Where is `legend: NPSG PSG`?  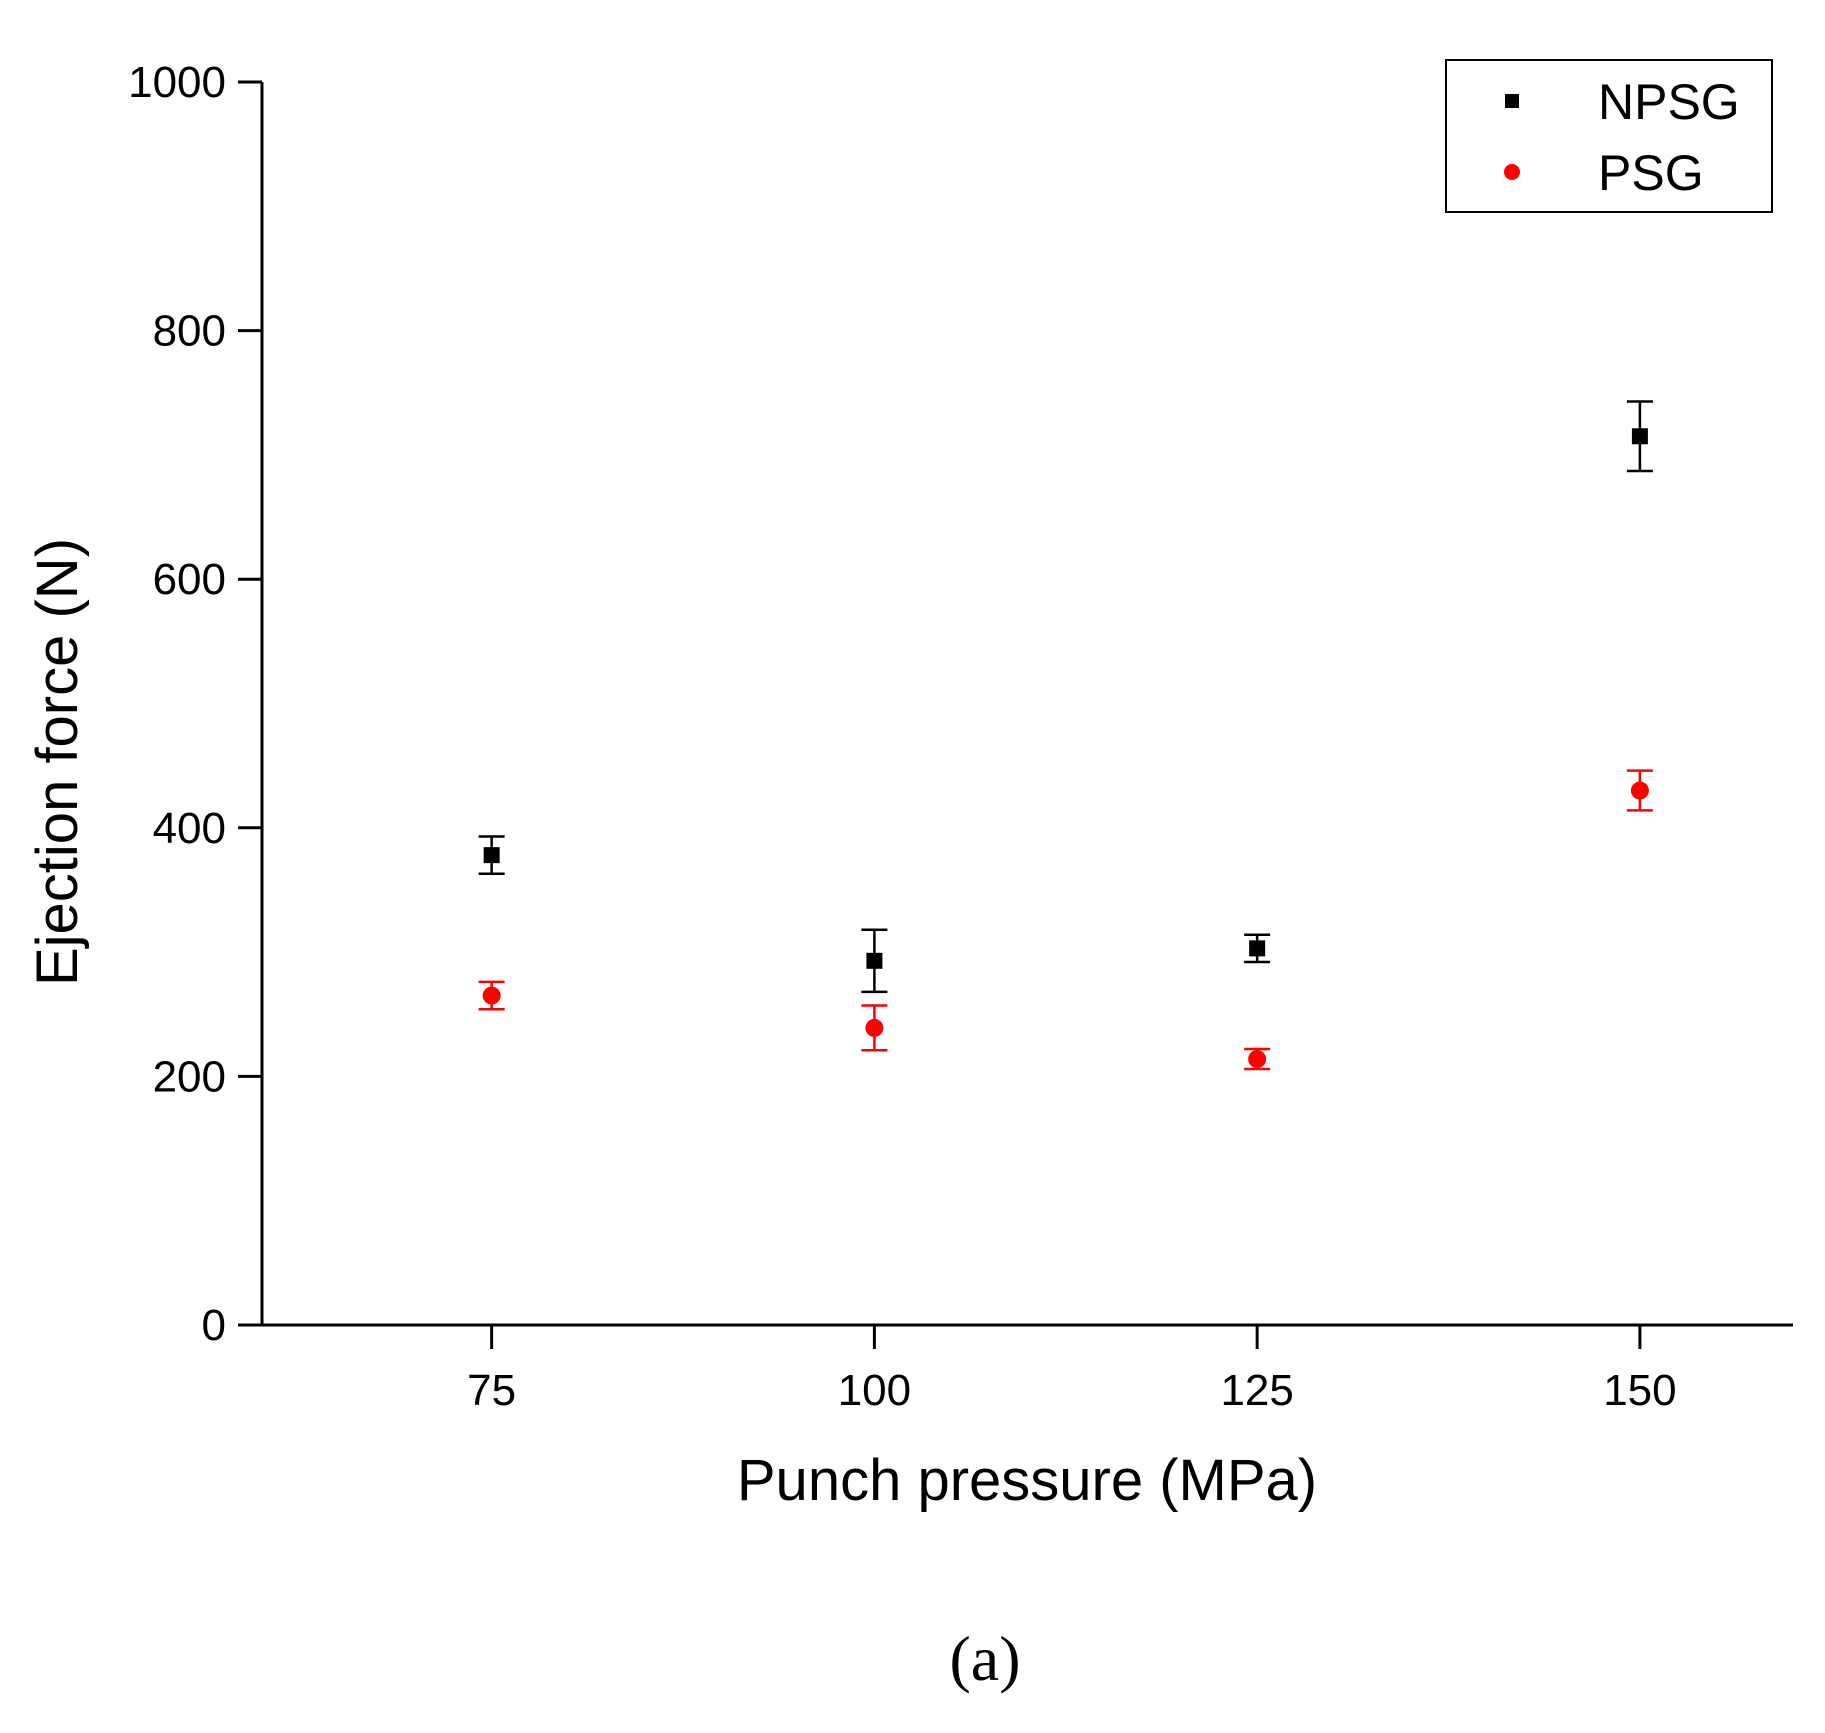
legend: NPSG PSG is located at coordinates (1609, 136).